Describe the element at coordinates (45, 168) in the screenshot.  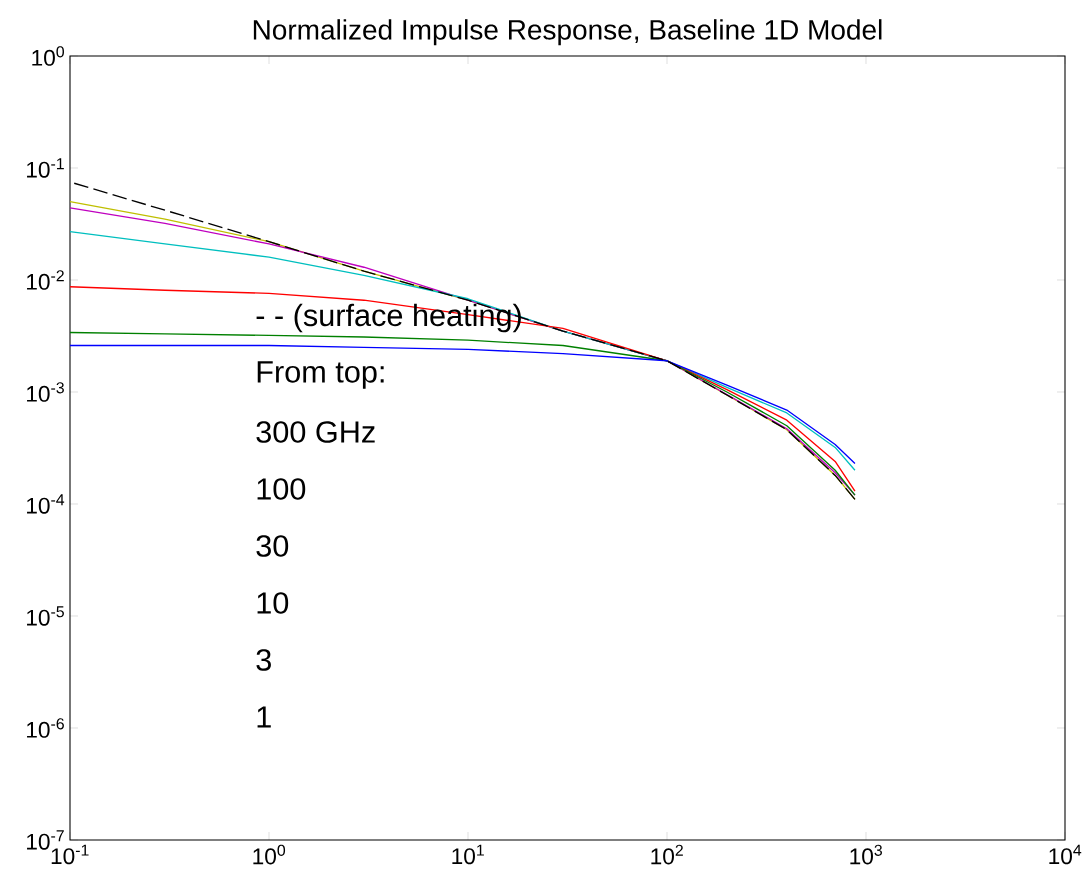
I see `y-tick-label: 10$^{-1}$` at that location.